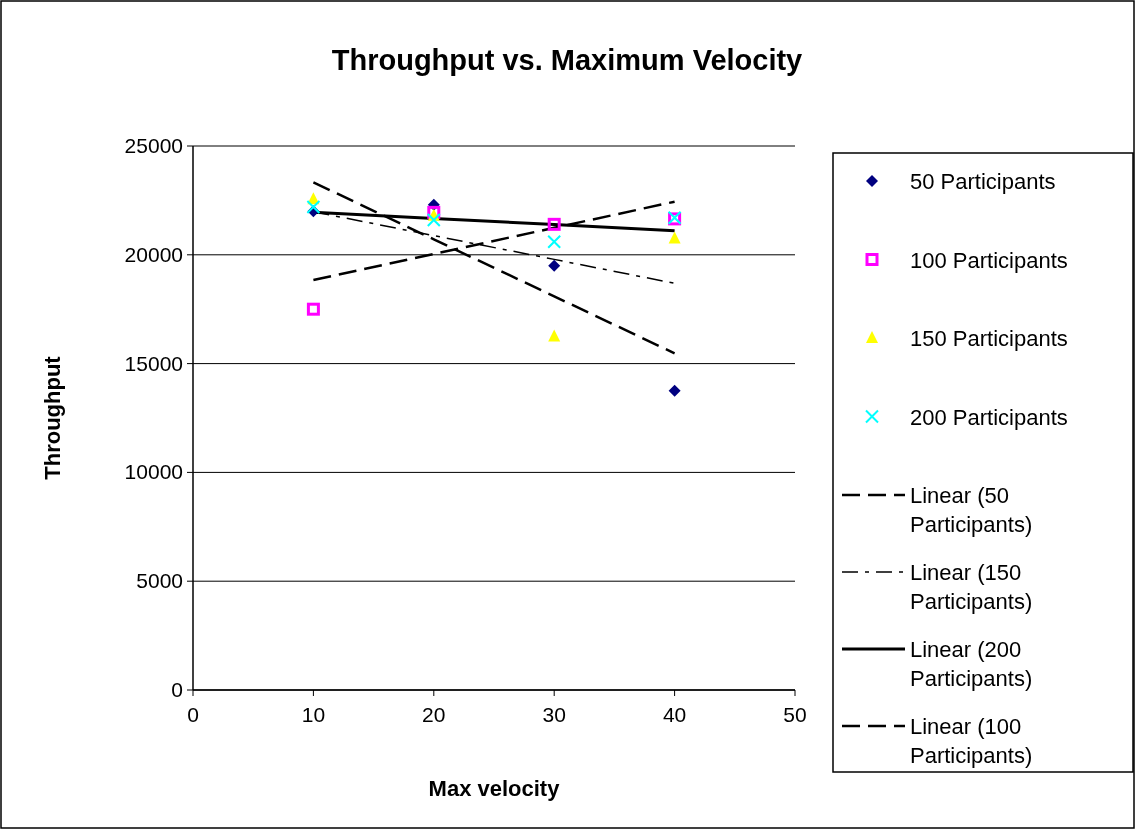  I want to click on y-tick-label: 0, so click(177, 689).